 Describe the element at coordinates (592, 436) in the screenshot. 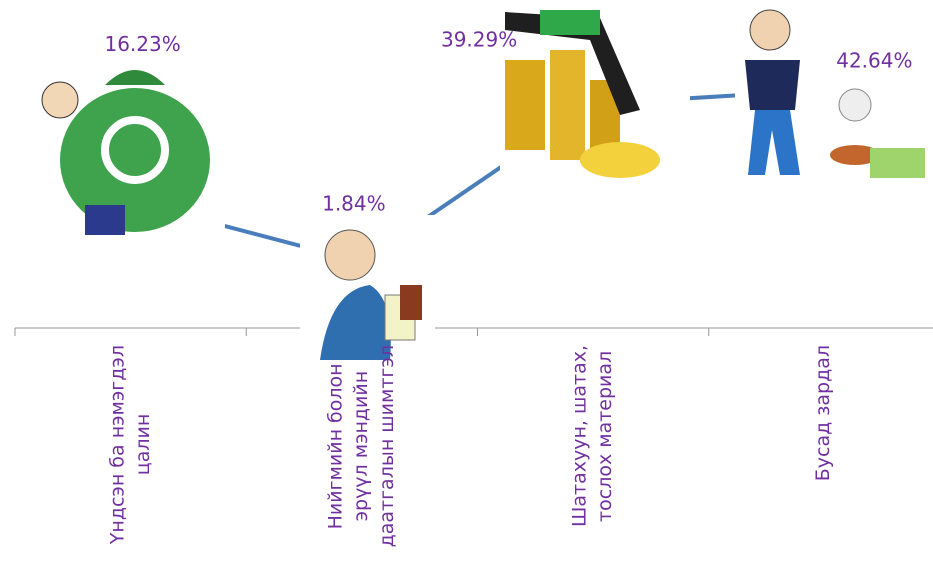

I see `x-tick-label: Шатахуун, шатах, тослох материал` at that location.